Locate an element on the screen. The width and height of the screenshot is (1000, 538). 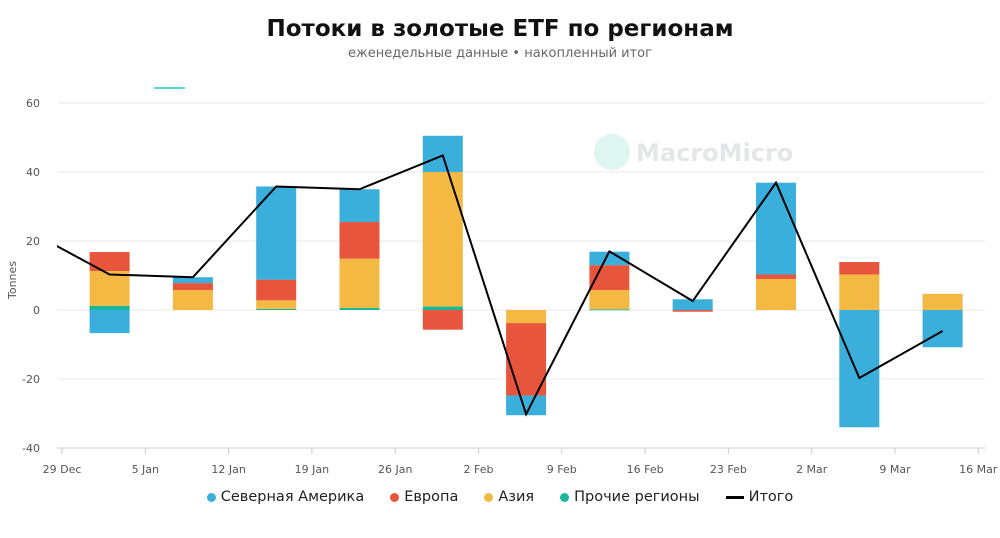
legend-label: Итого is located at coordinates (771, 497).